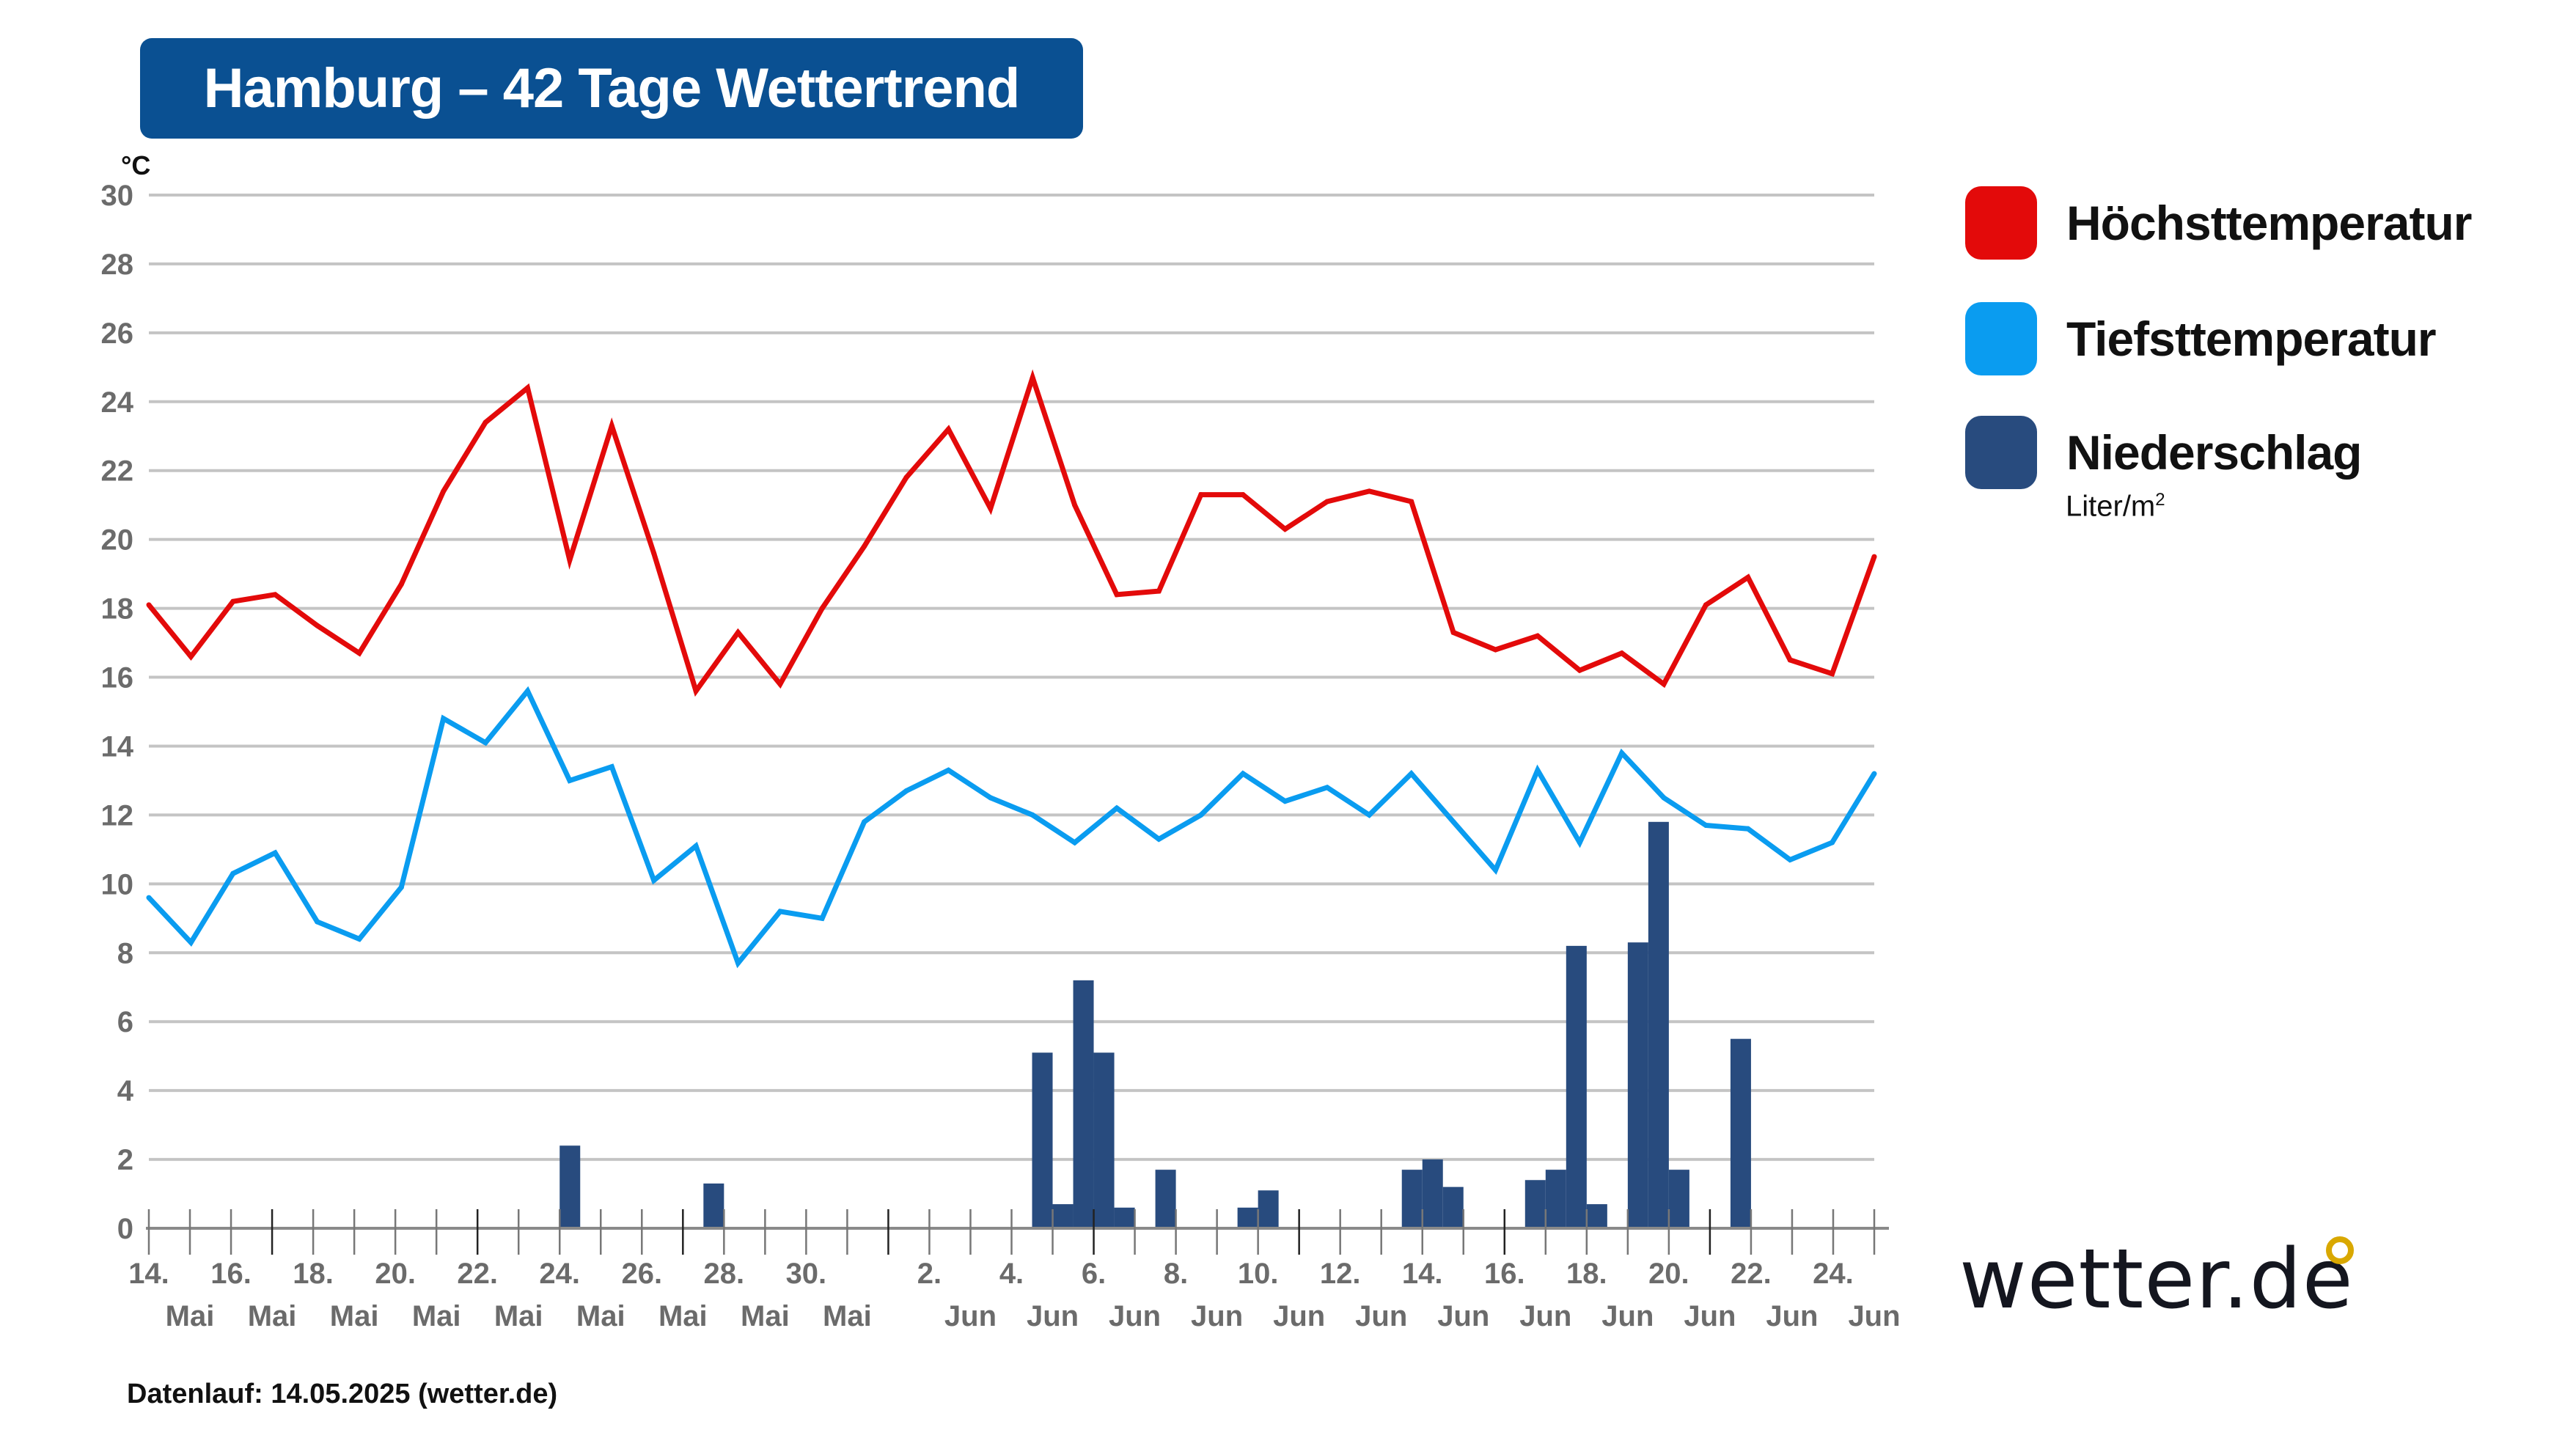  Describe the element at coordinates (125, 1022) in the screenshot. I see `y-tick-label: 6` at that location.